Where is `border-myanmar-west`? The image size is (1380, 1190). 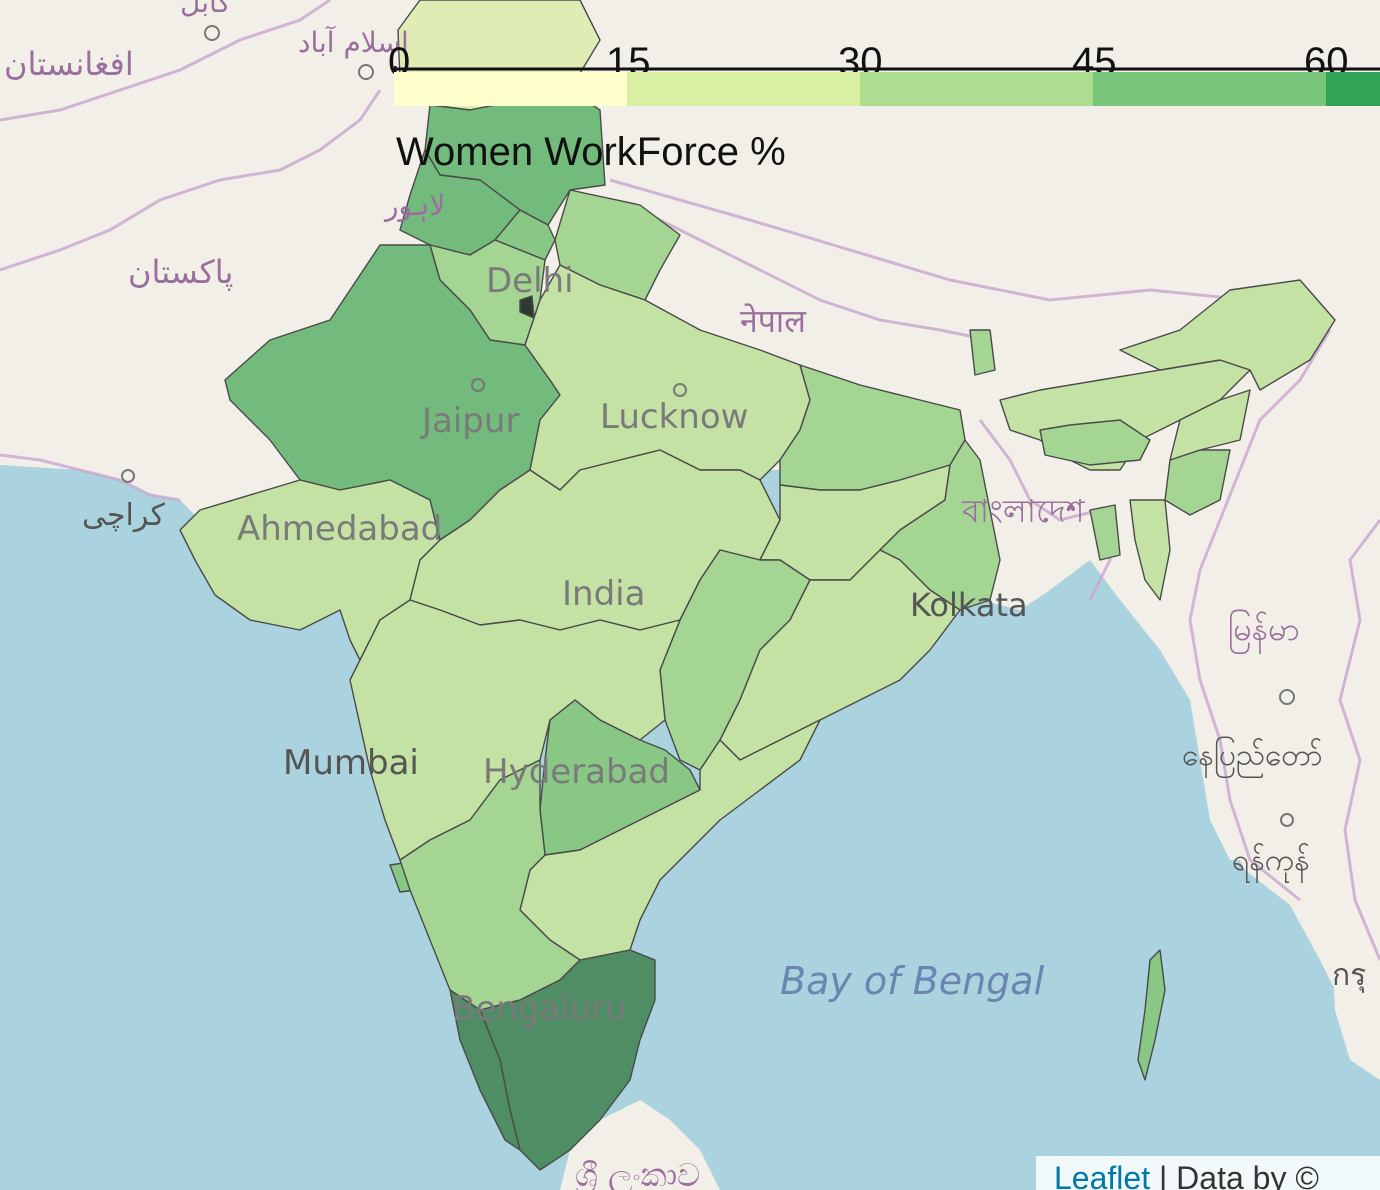
border-myanmar-west is located at coordinates (1260, 615).